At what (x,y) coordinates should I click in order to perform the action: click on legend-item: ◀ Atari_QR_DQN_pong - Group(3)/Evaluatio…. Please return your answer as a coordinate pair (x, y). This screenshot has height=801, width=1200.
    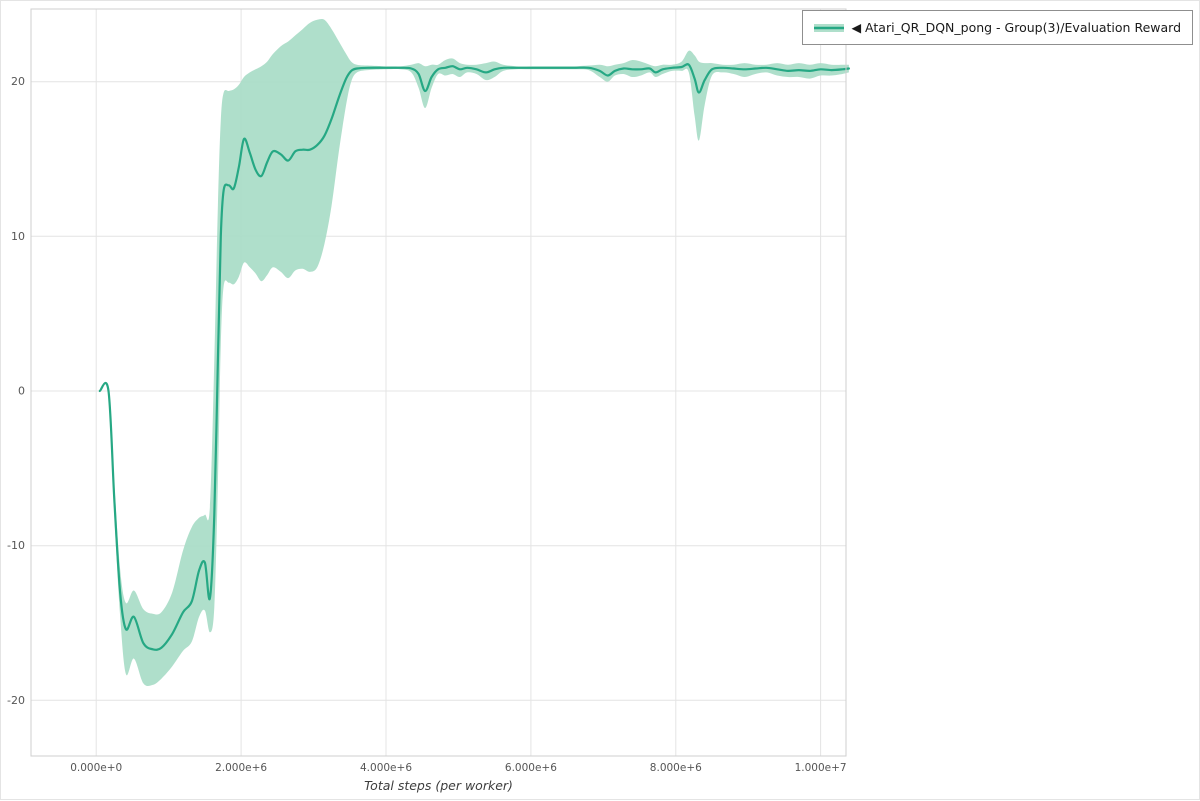
    Looking at the image, I should click on (997, 27).